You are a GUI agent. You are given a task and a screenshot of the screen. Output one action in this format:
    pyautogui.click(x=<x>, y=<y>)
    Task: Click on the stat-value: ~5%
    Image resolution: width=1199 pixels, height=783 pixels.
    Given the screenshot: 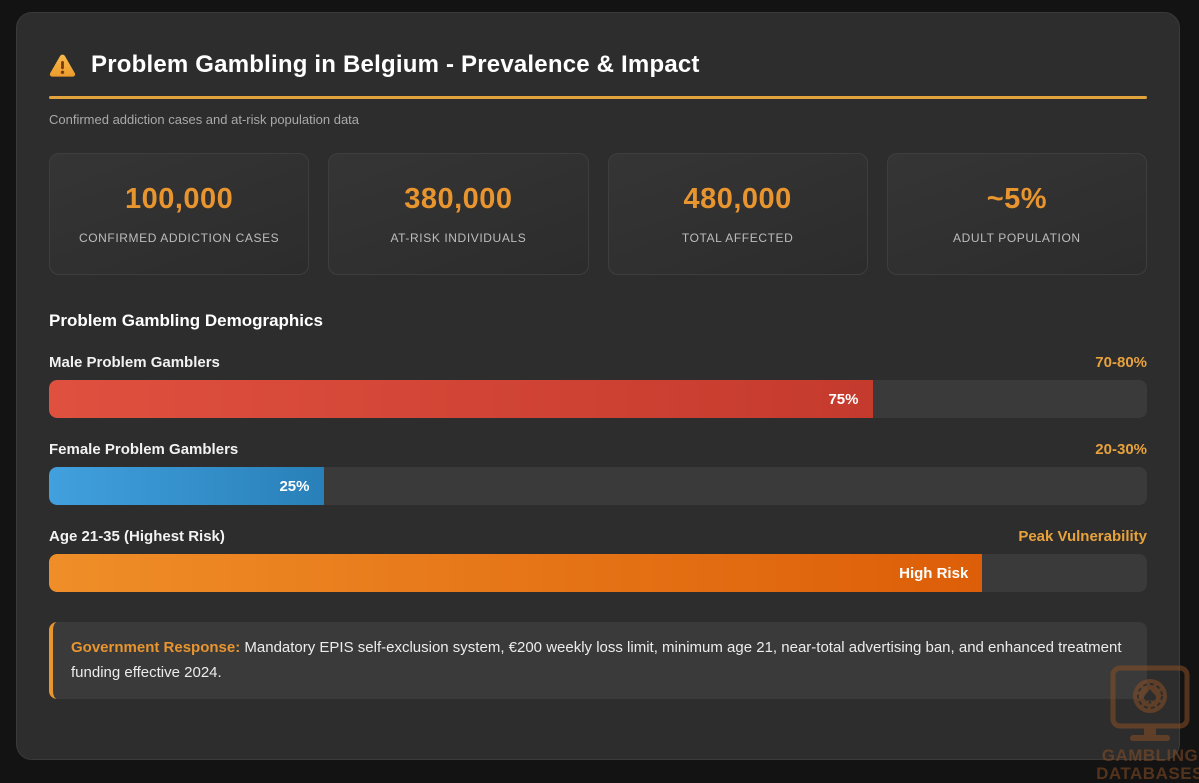 What is the action you would take?
    pyautogui.click(x=1017, y=199)
    